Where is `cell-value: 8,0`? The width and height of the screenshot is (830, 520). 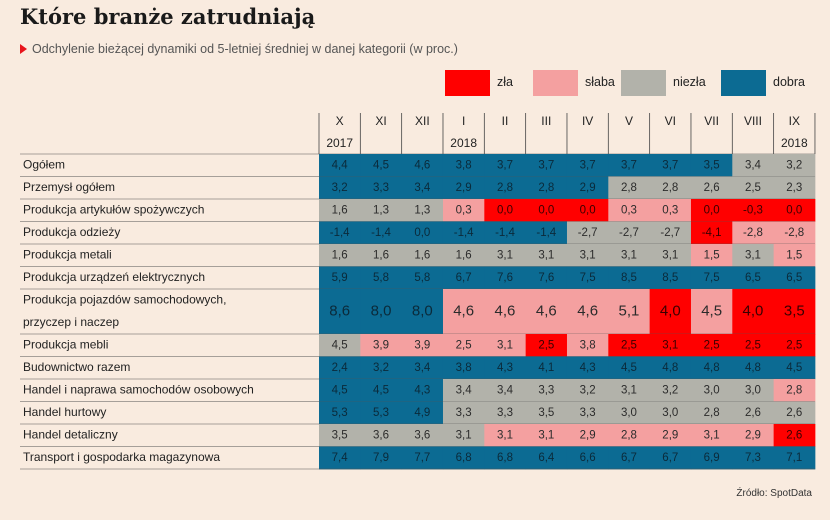
cell-value: 8,0 is located at coordinates (381, 310).